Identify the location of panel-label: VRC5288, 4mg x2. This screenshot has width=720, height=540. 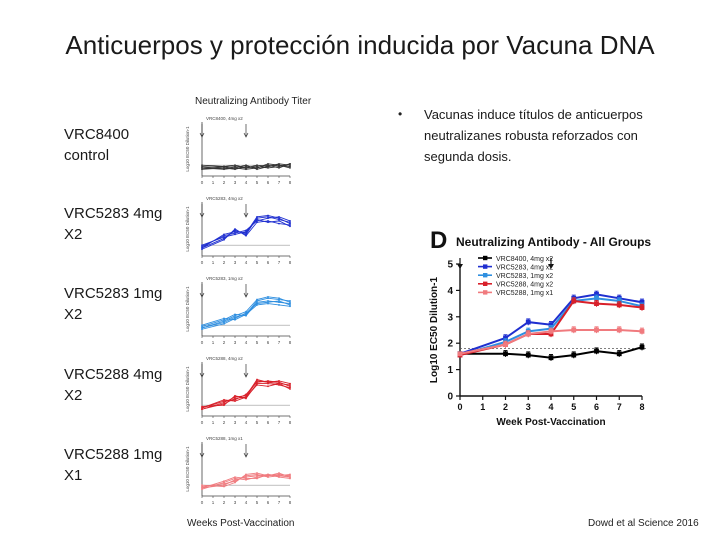
(224, 358).